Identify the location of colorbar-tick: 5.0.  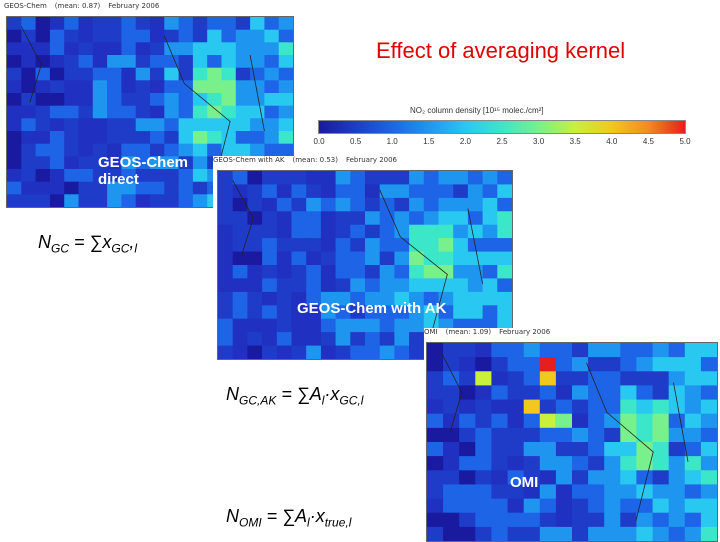
(685, 141).